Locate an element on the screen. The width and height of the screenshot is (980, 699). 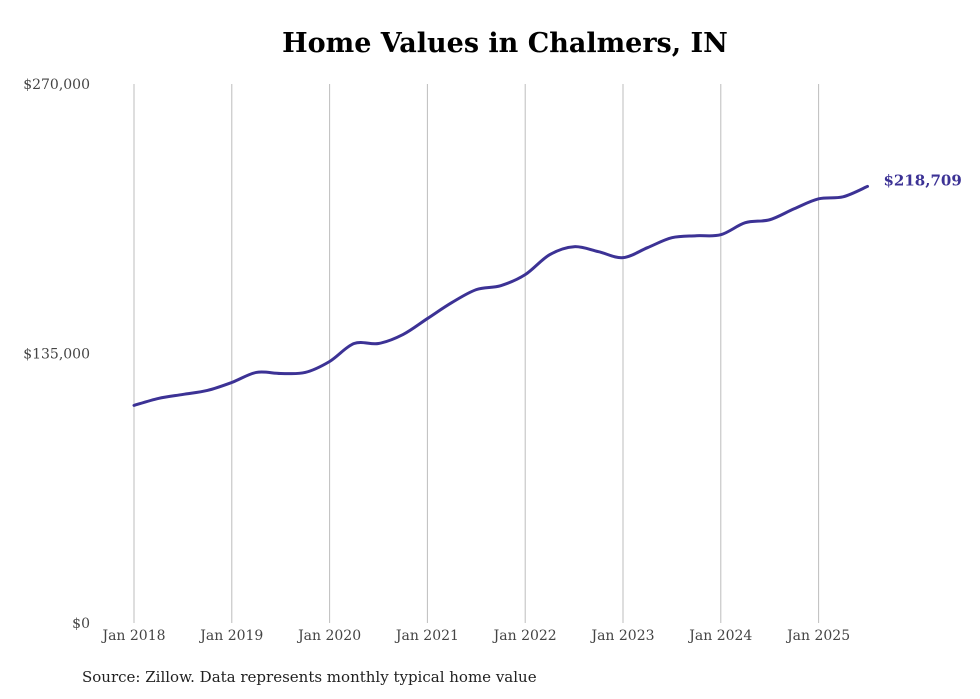
x-tick-label: Jan 2023 is located at coordinates (621, 636).